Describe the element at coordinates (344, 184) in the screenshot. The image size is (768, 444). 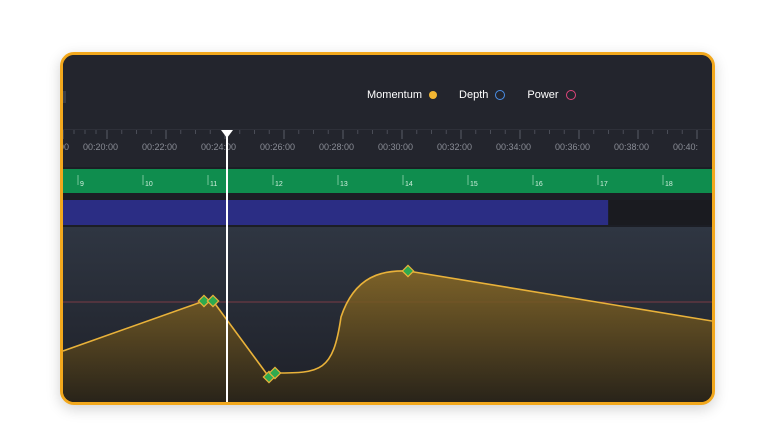
I see `beat-number: 13` at that location.